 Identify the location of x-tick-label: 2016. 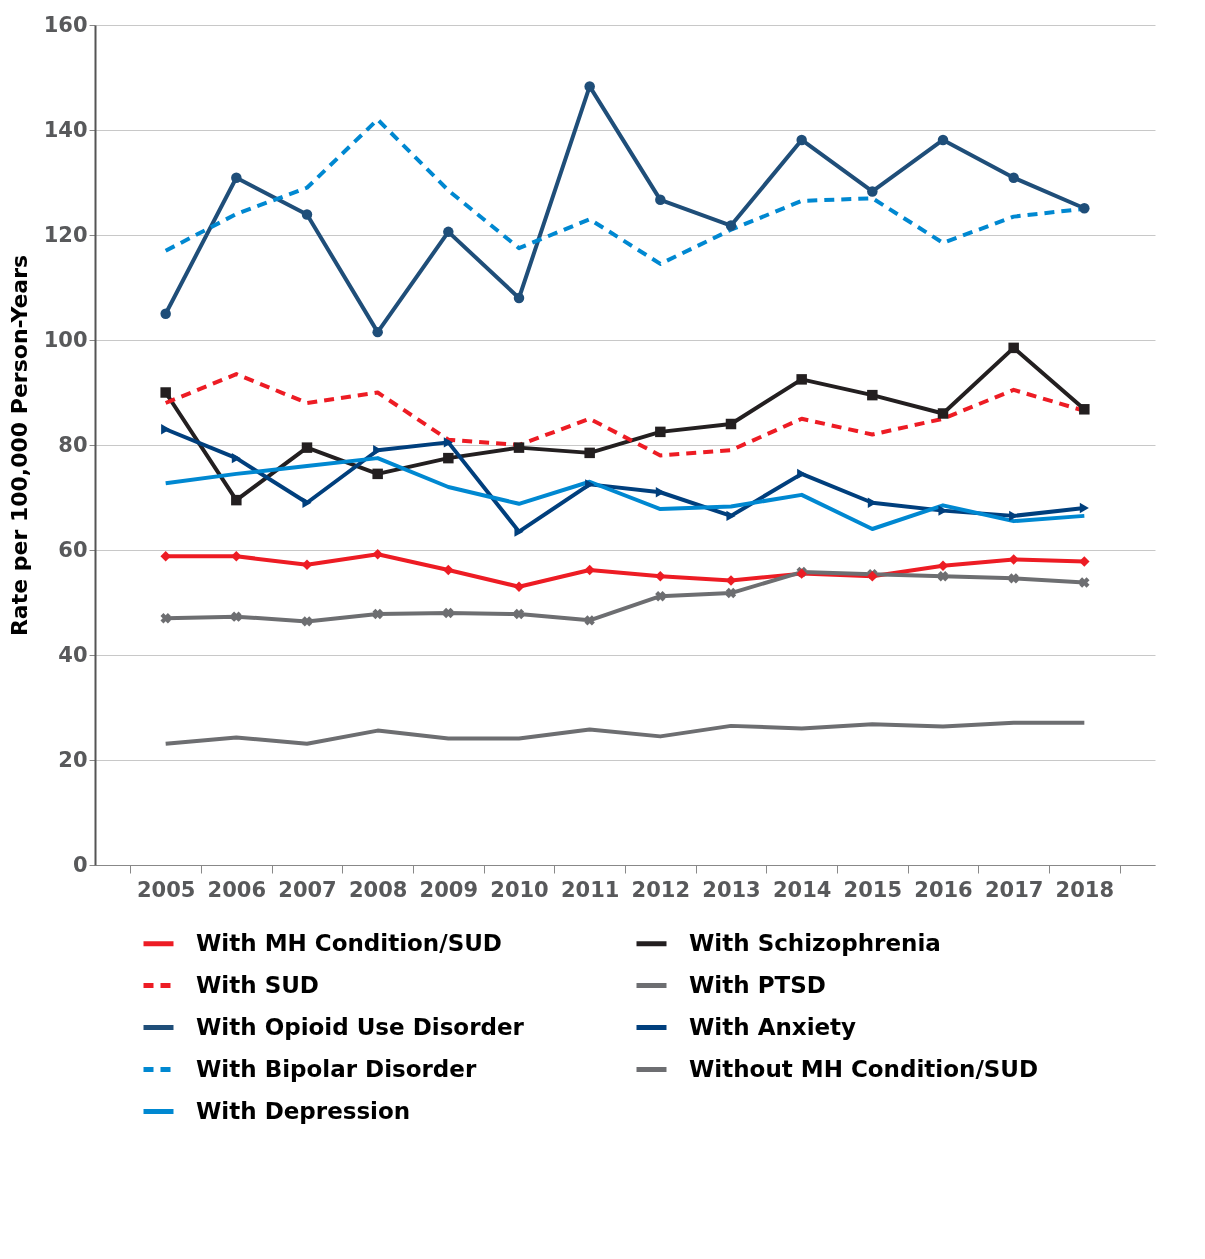
(943, 889).